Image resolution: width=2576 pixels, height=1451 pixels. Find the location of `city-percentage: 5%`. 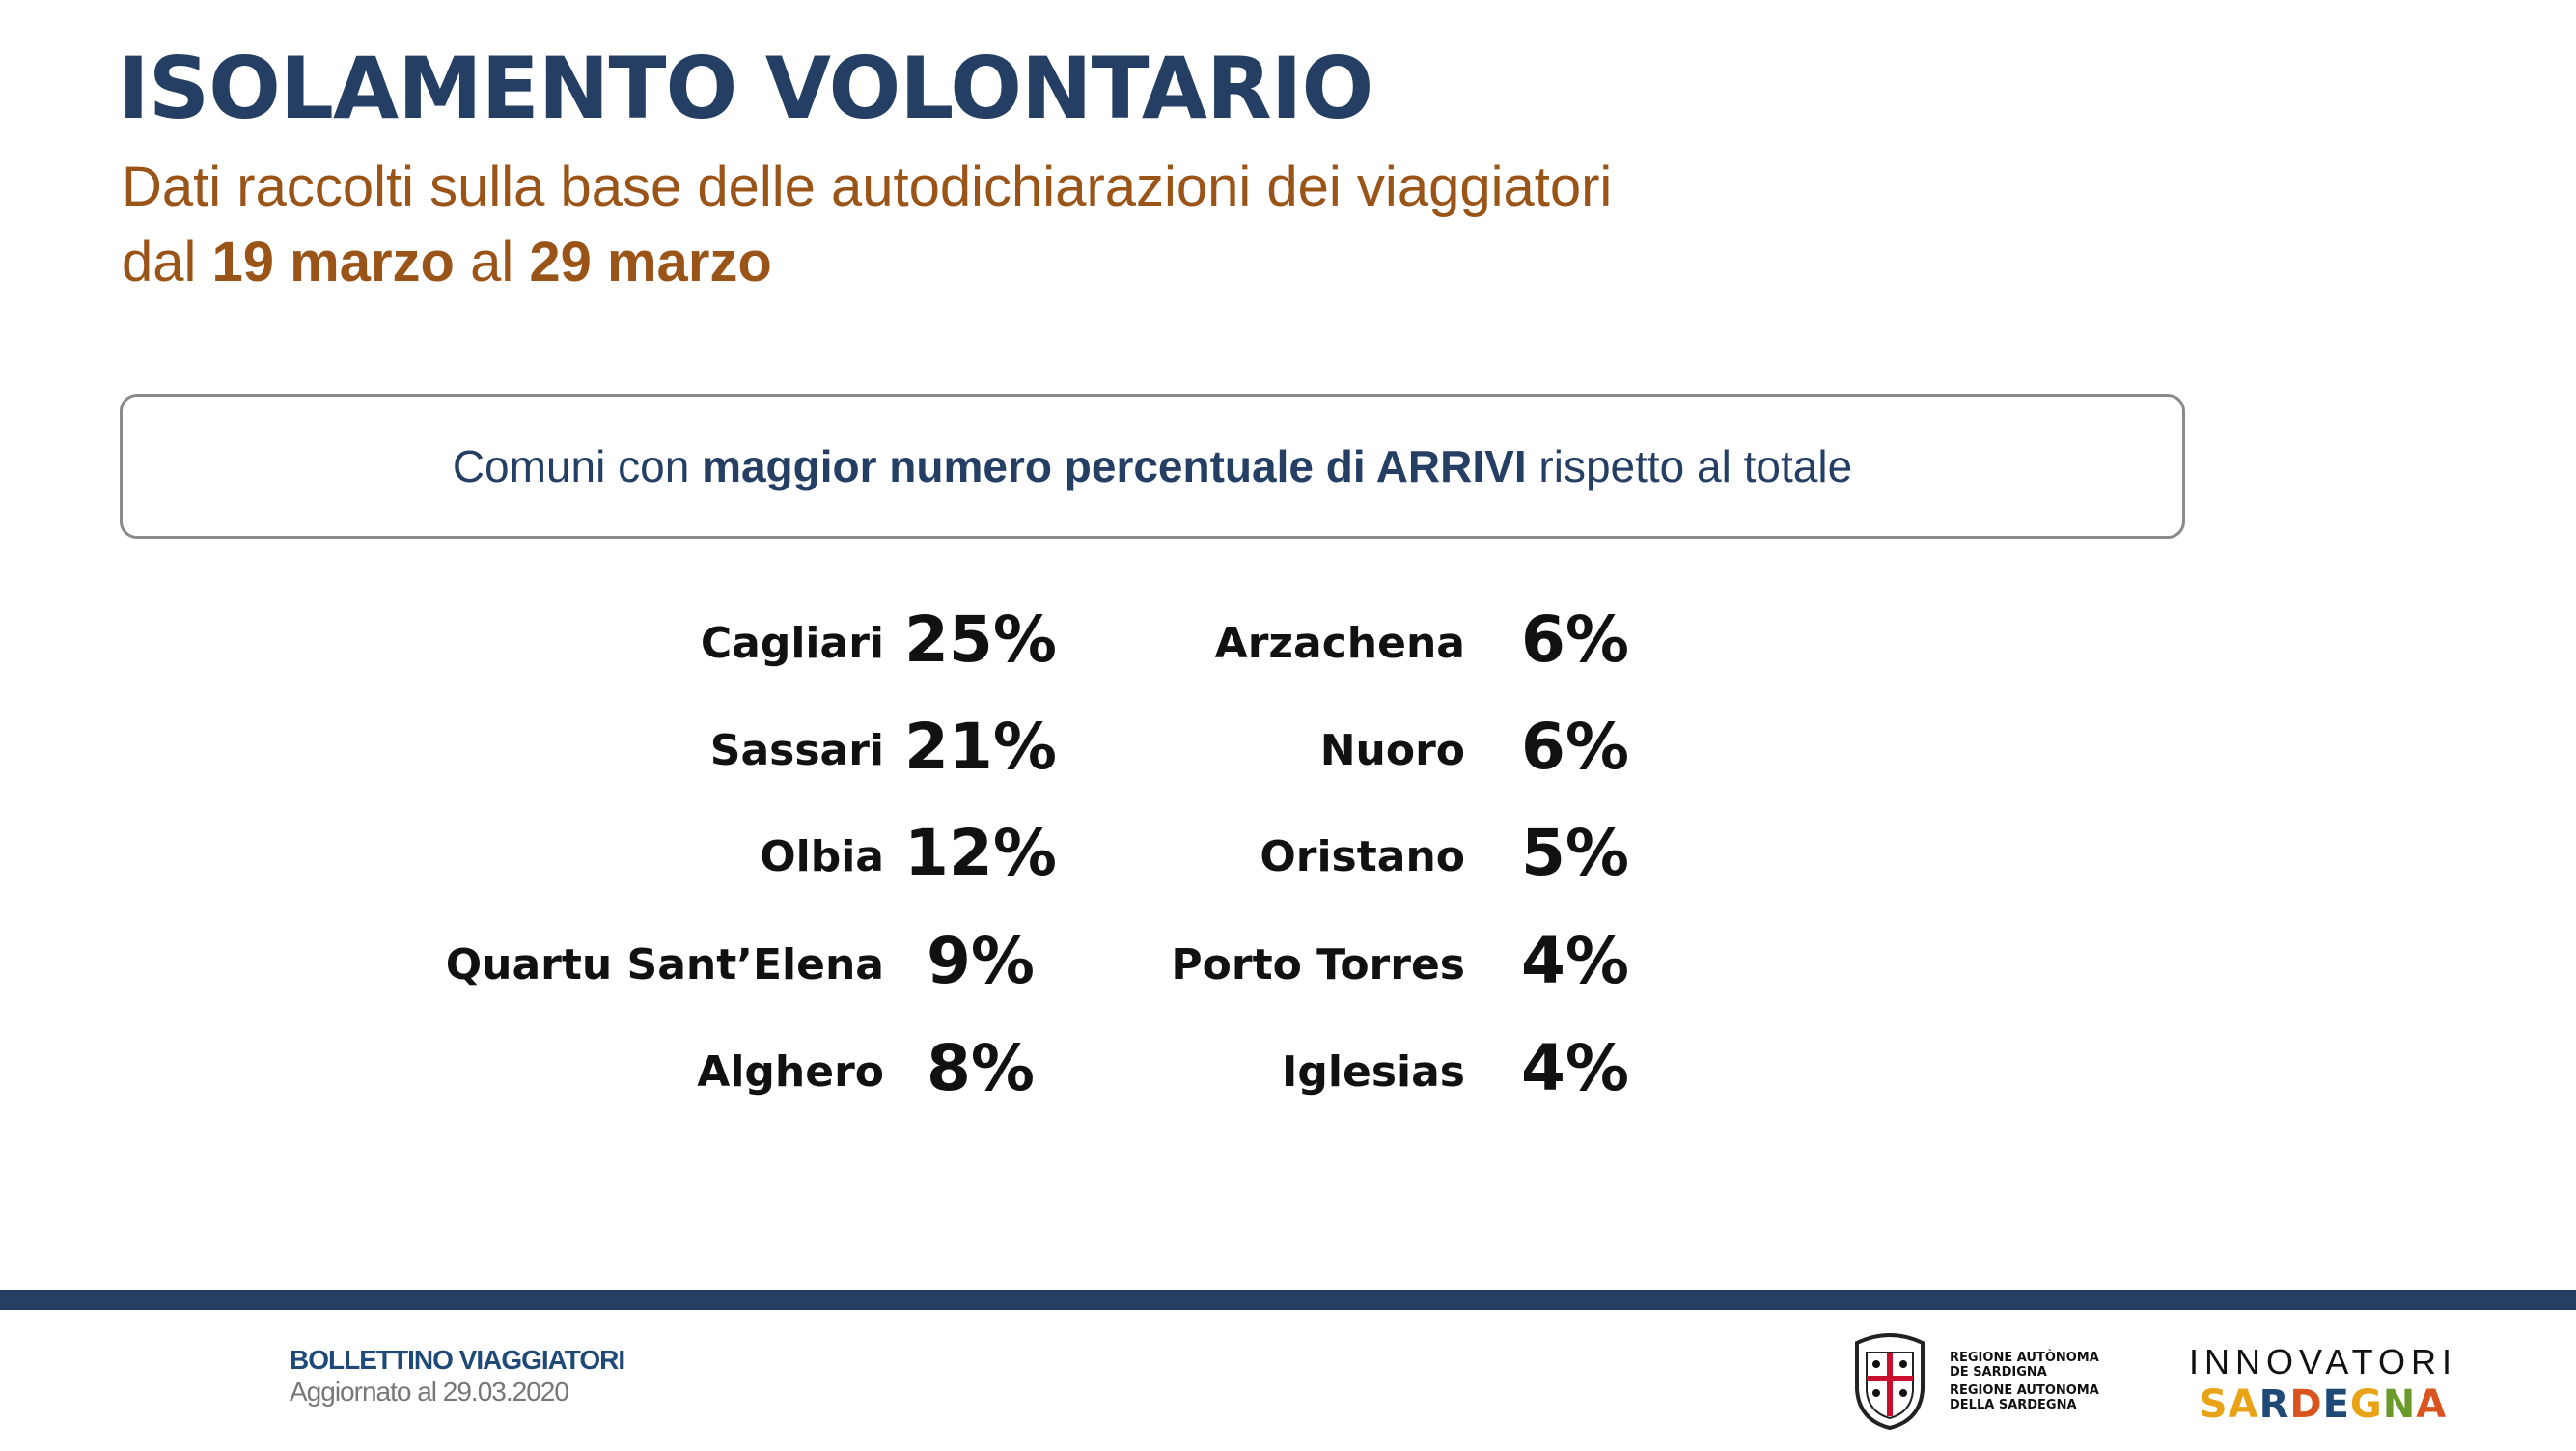

city-percentage: 5% is located at coordinates (1575, 853).